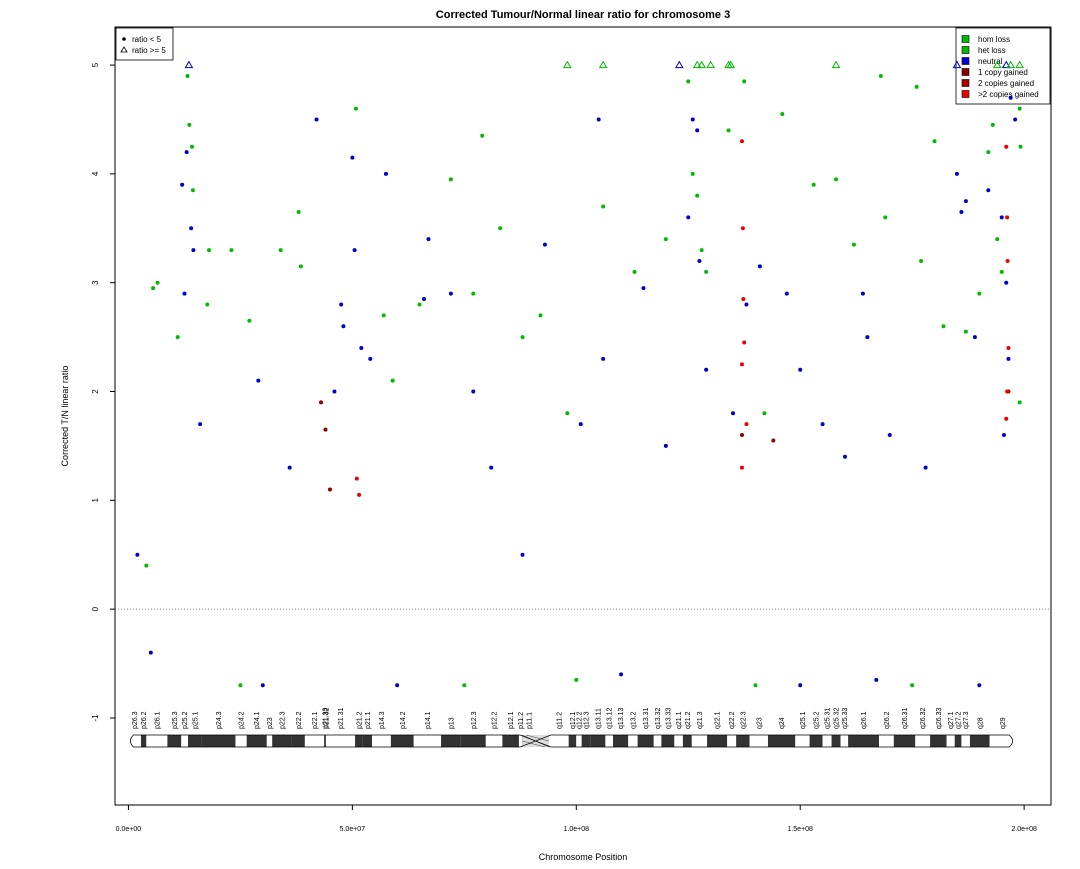  I want to click on cytoband-label: q25.32, so click(837, 718).